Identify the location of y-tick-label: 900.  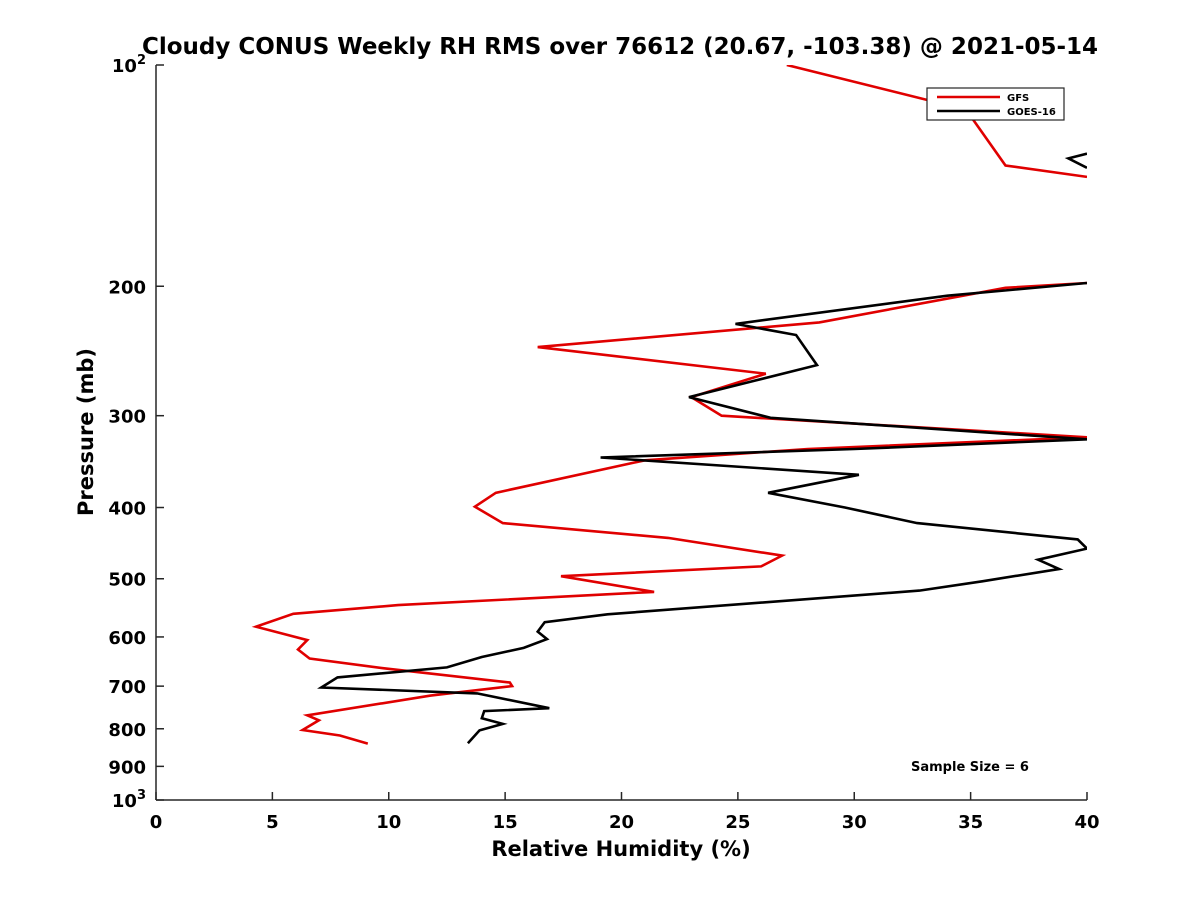
(127, 767).